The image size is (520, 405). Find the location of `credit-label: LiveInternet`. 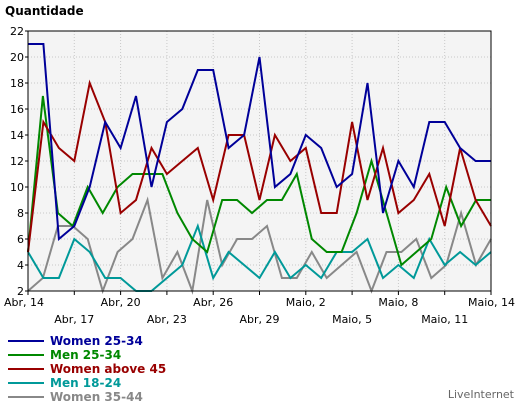

credit-label: LiveInternet is located at coordinates (481, 394).